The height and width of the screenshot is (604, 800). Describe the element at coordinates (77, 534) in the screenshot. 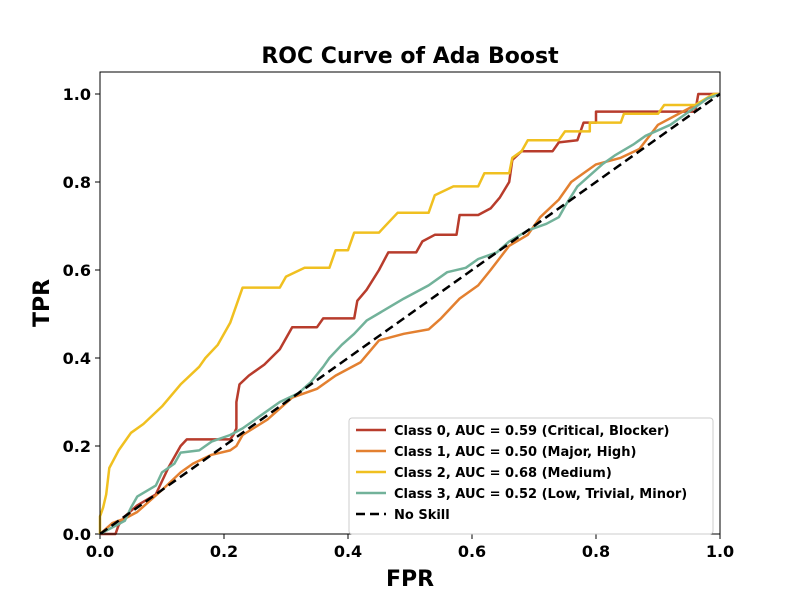

I see `y-tick-label: 0.0` at that location.